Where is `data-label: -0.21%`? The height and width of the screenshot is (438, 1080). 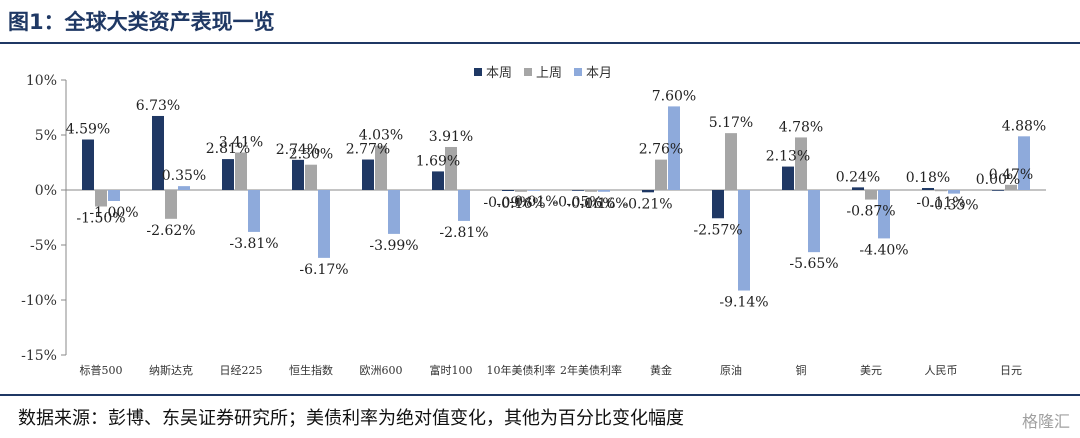
data-label: -0.21% is located at coordinates (647, 204).